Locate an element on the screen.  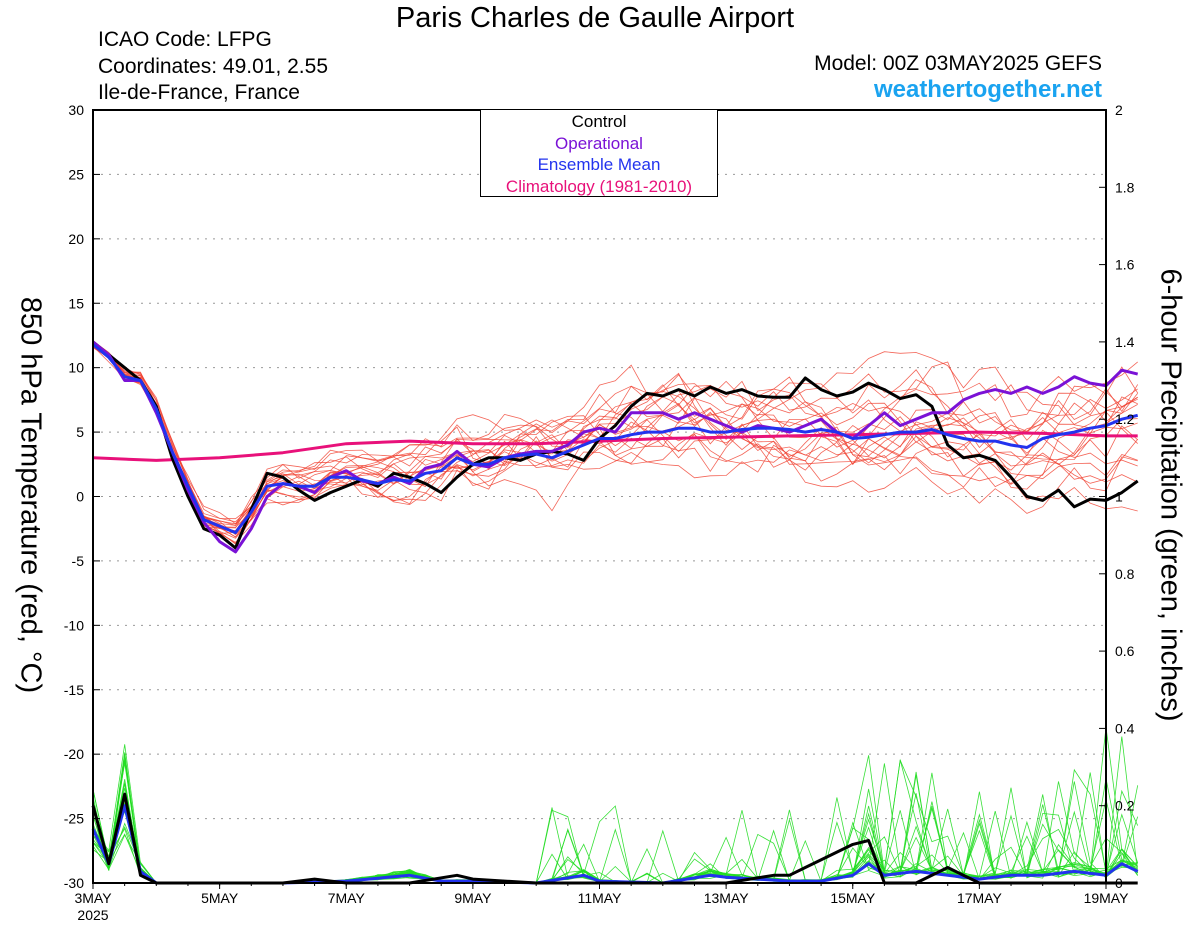
coordinates: Coordinates: 49.01, 2.55 is located at coordinates (213, 66).